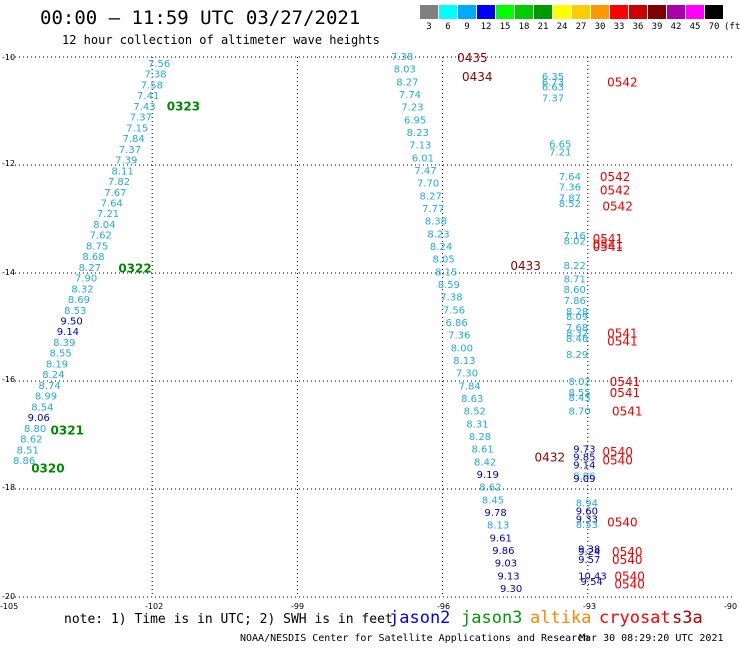  Describe the element at coordinates (423, 158) in the screenshot. I see `wave-height-value: 6.01` at that location.